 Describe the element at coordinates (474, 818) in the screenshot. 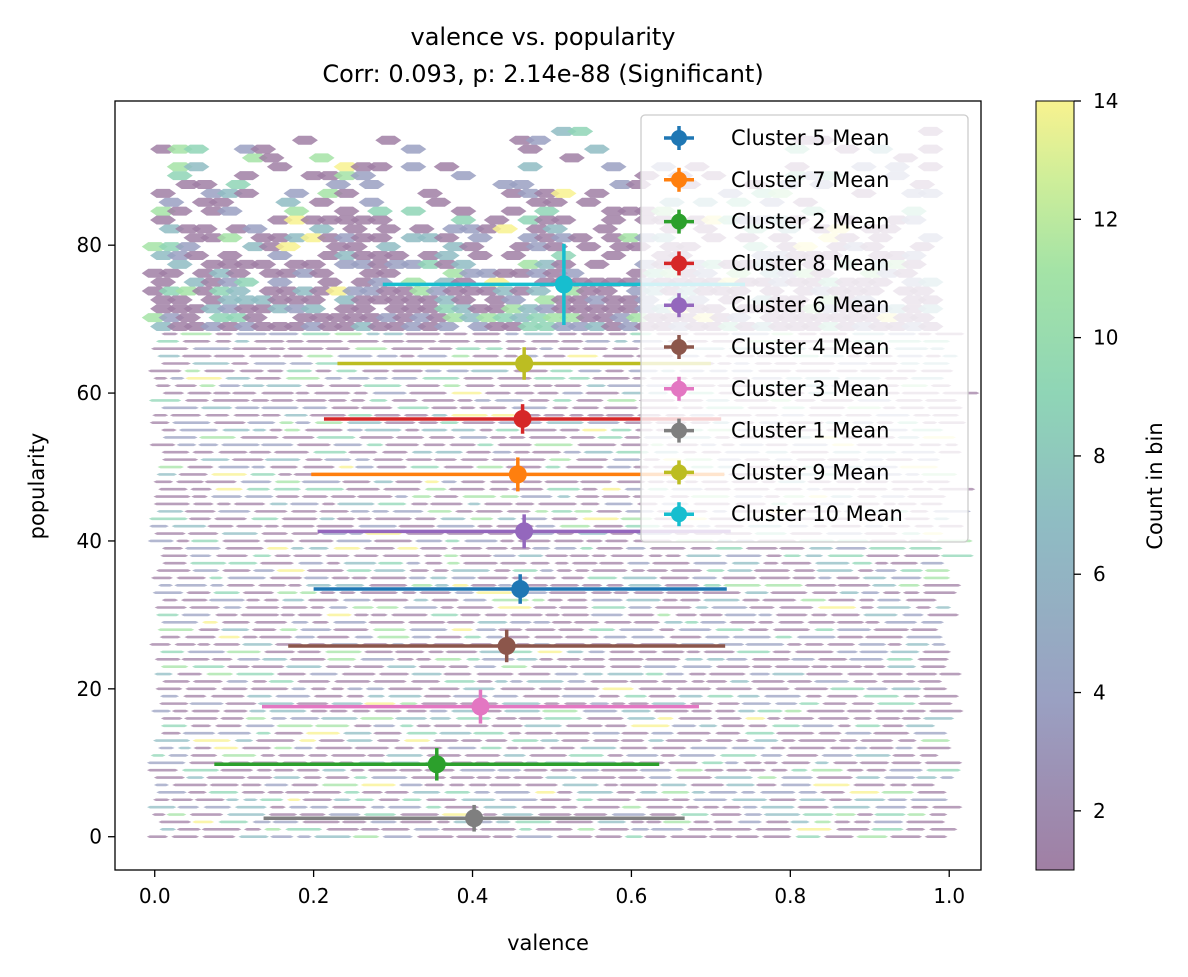

I see `mean-point` at that location.